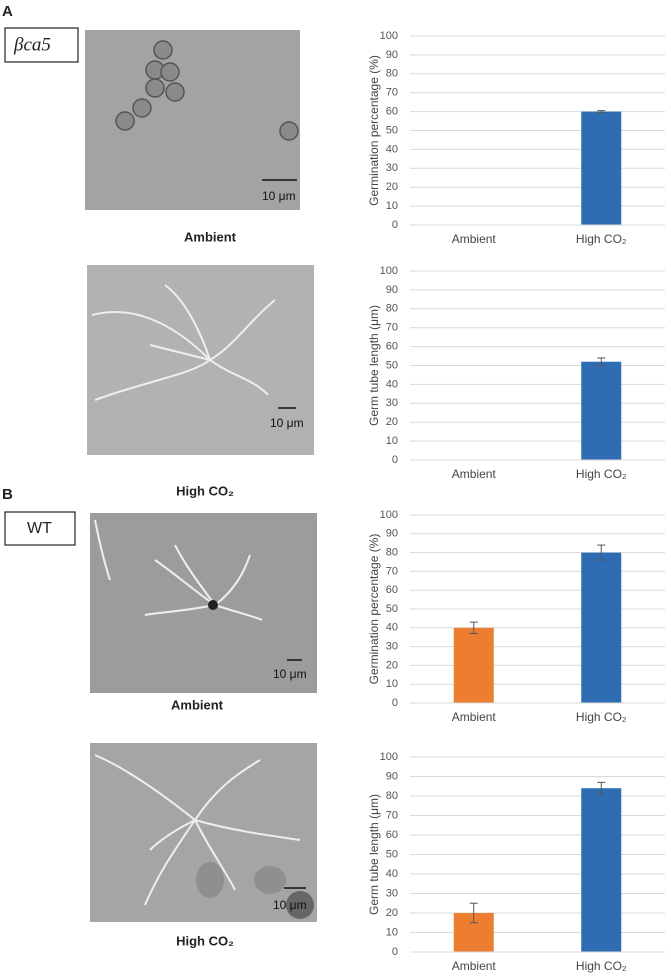 Image resolution: width=671 pixels, height=976 pixels. What do you see at coordinates (32, 44) in the screenshot?
I see `strain-label: βca5` at bounding box center [32, 44].